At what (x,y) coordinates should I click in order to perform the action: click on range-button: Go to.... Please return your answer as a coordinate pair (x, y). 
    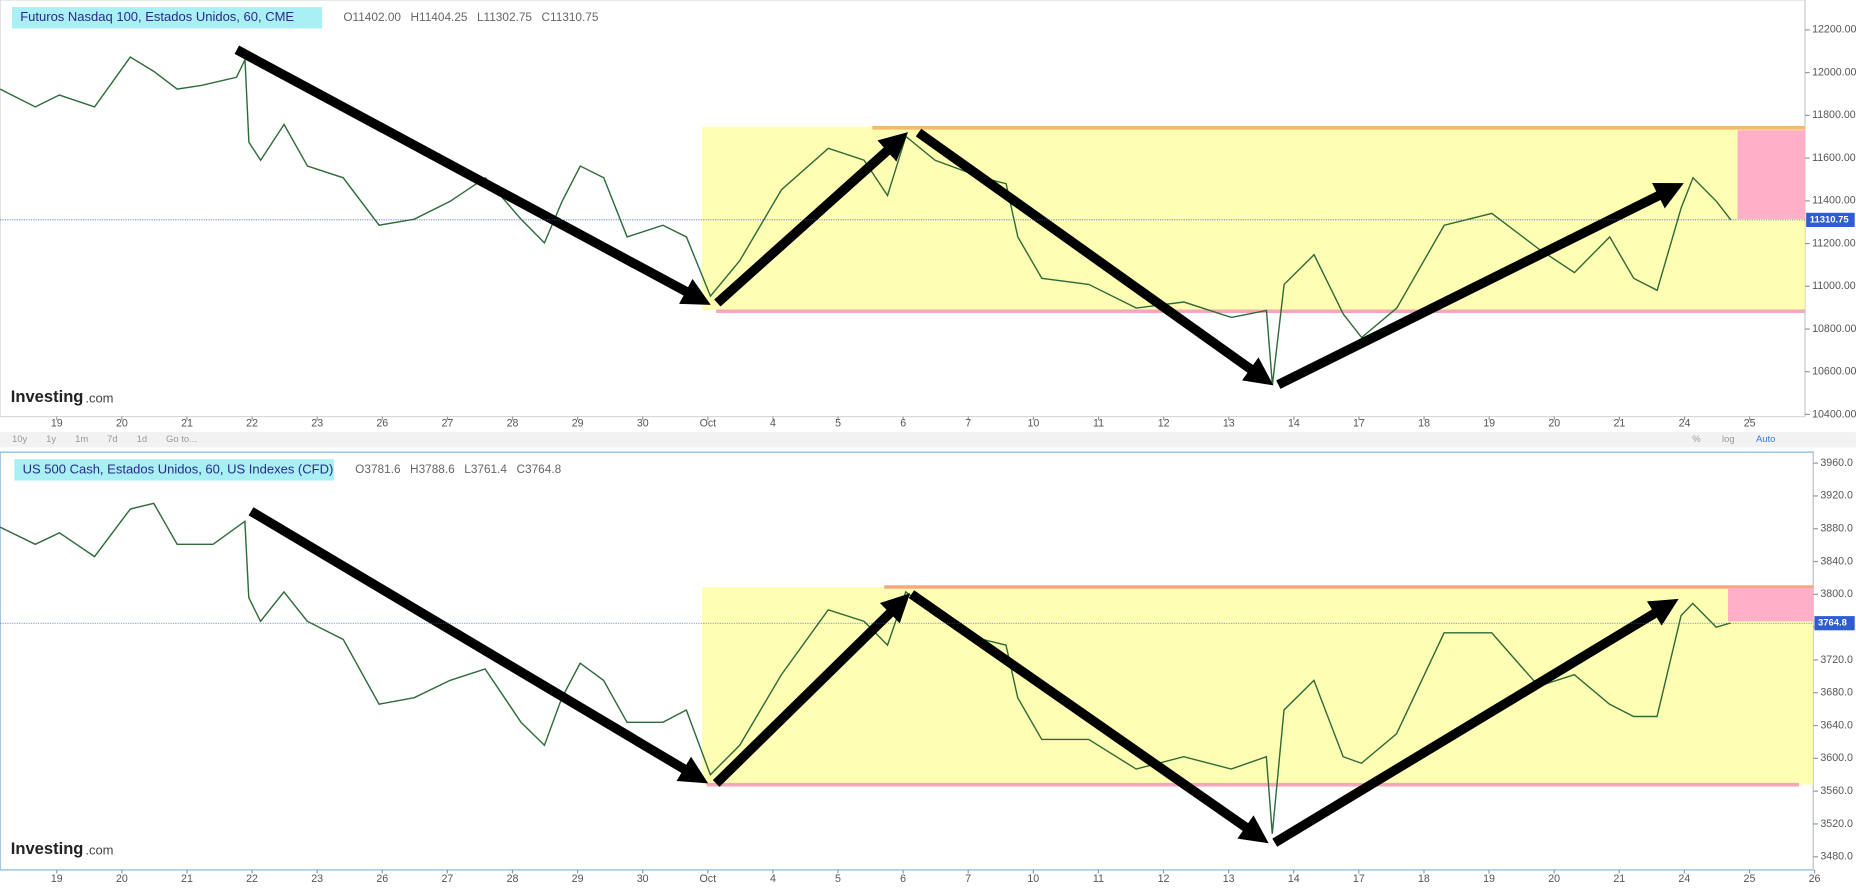
    Looking at the image, I should click on (181, 439).